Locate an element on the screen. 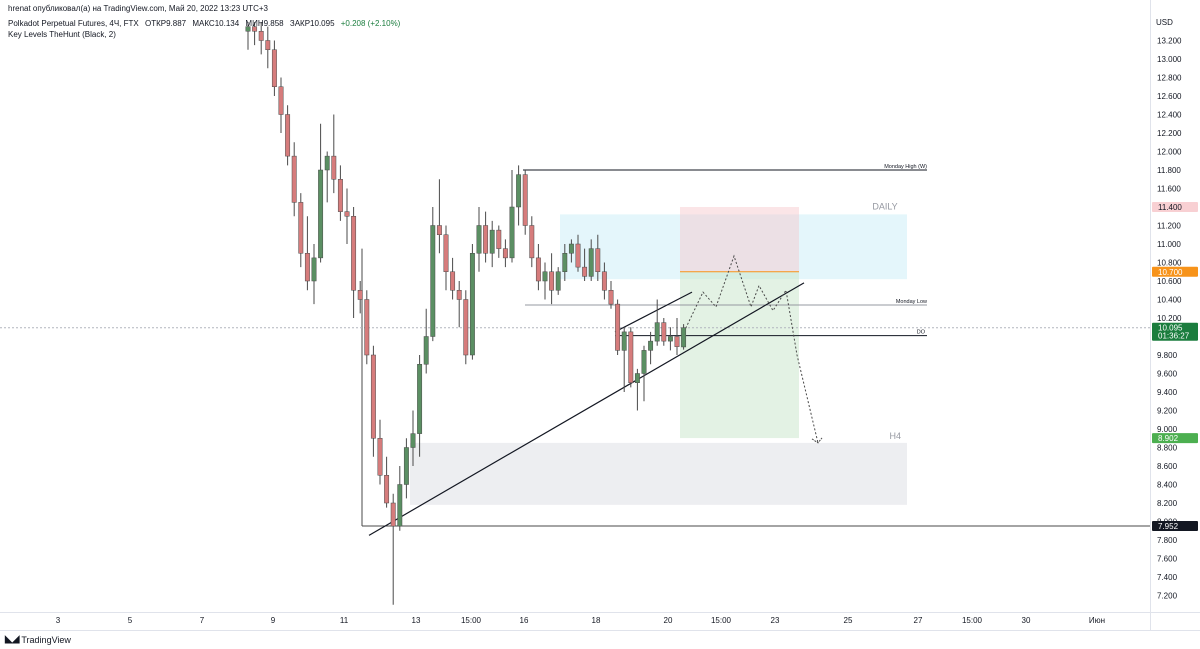 Image resolution: width=1200 pixels, height=649 pixels. upper-trendline is located at coordinates (653, 312).